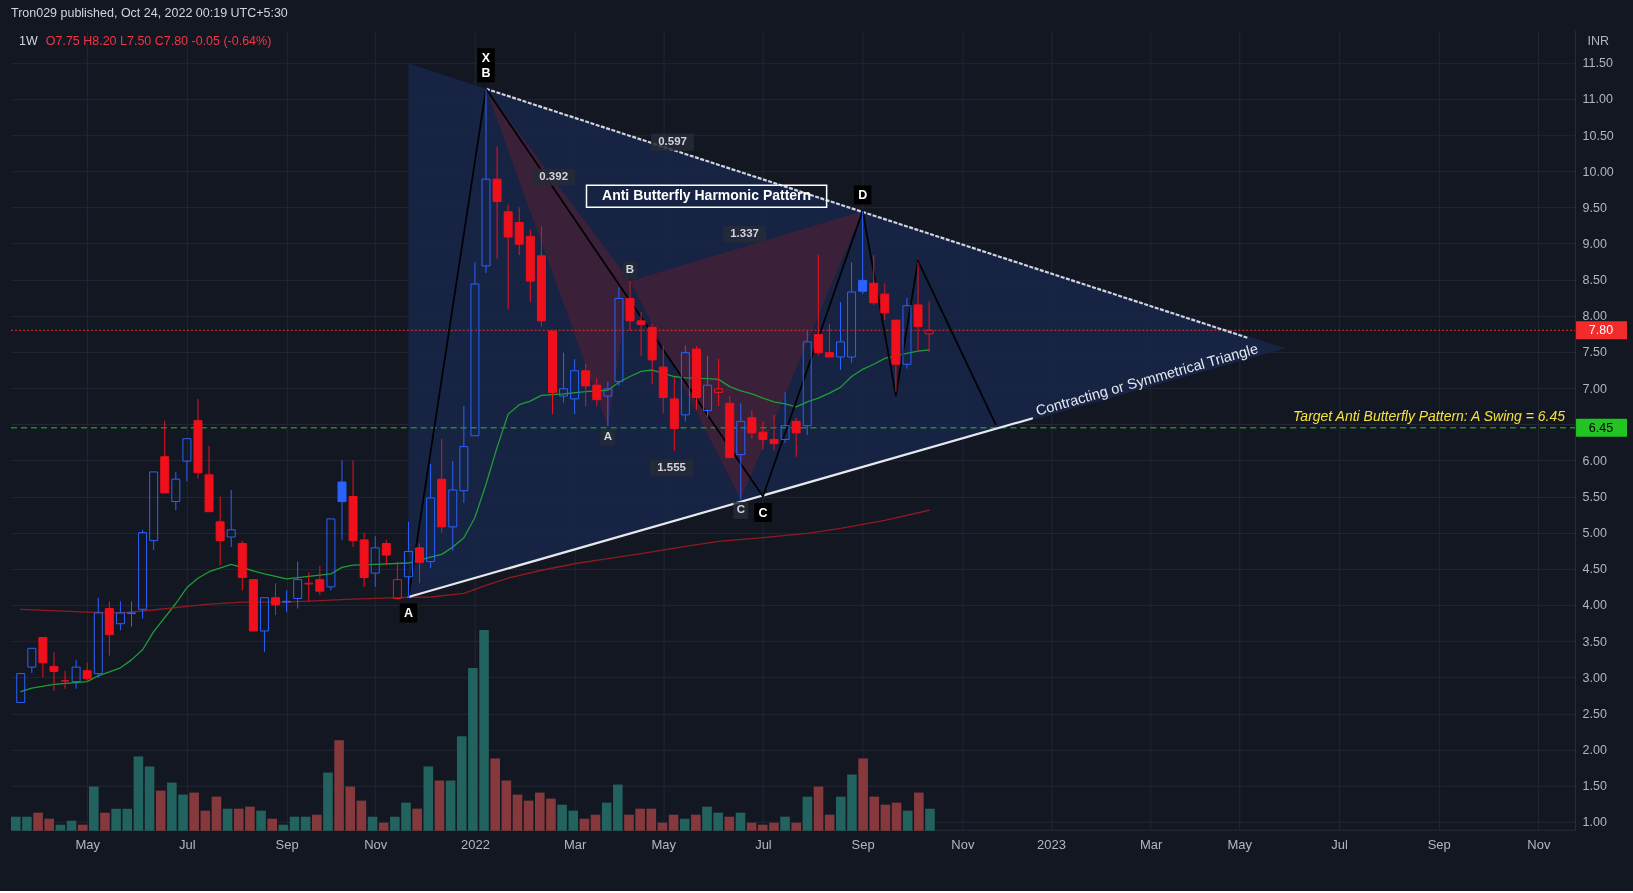 This screenshot has height=893, width=1633. What do you see at coordinates (1597, 99) in the screenshot?
I see `y-tick-label: 11.00` at bounding box center [1597, 99].